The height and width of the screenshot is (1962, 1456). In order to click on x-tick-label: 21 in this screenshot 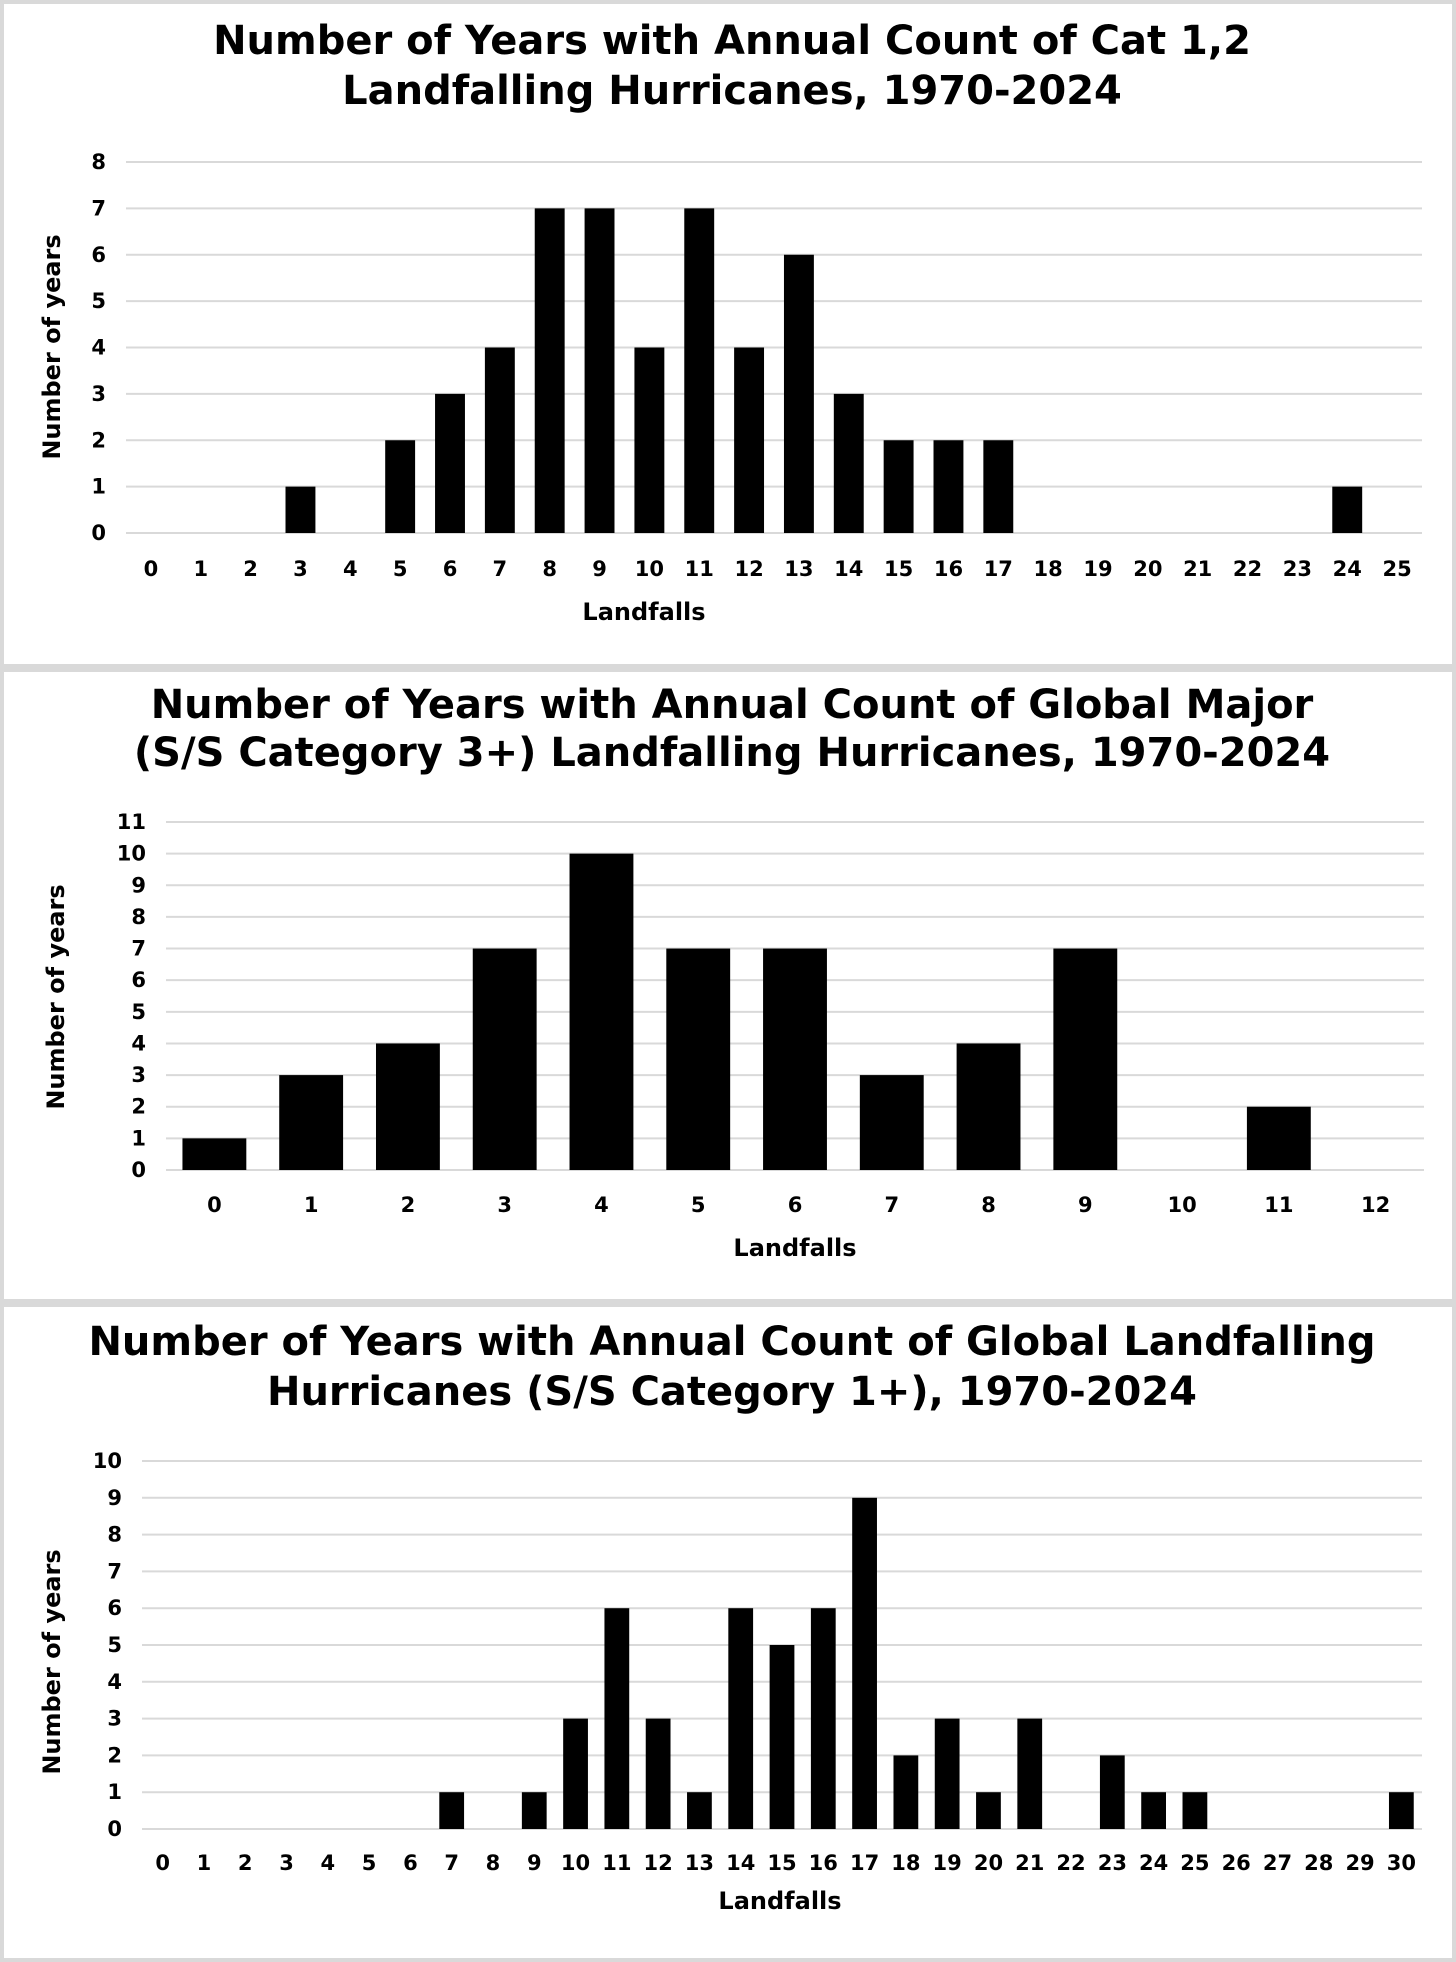, I will do `click(1197, 569)`.